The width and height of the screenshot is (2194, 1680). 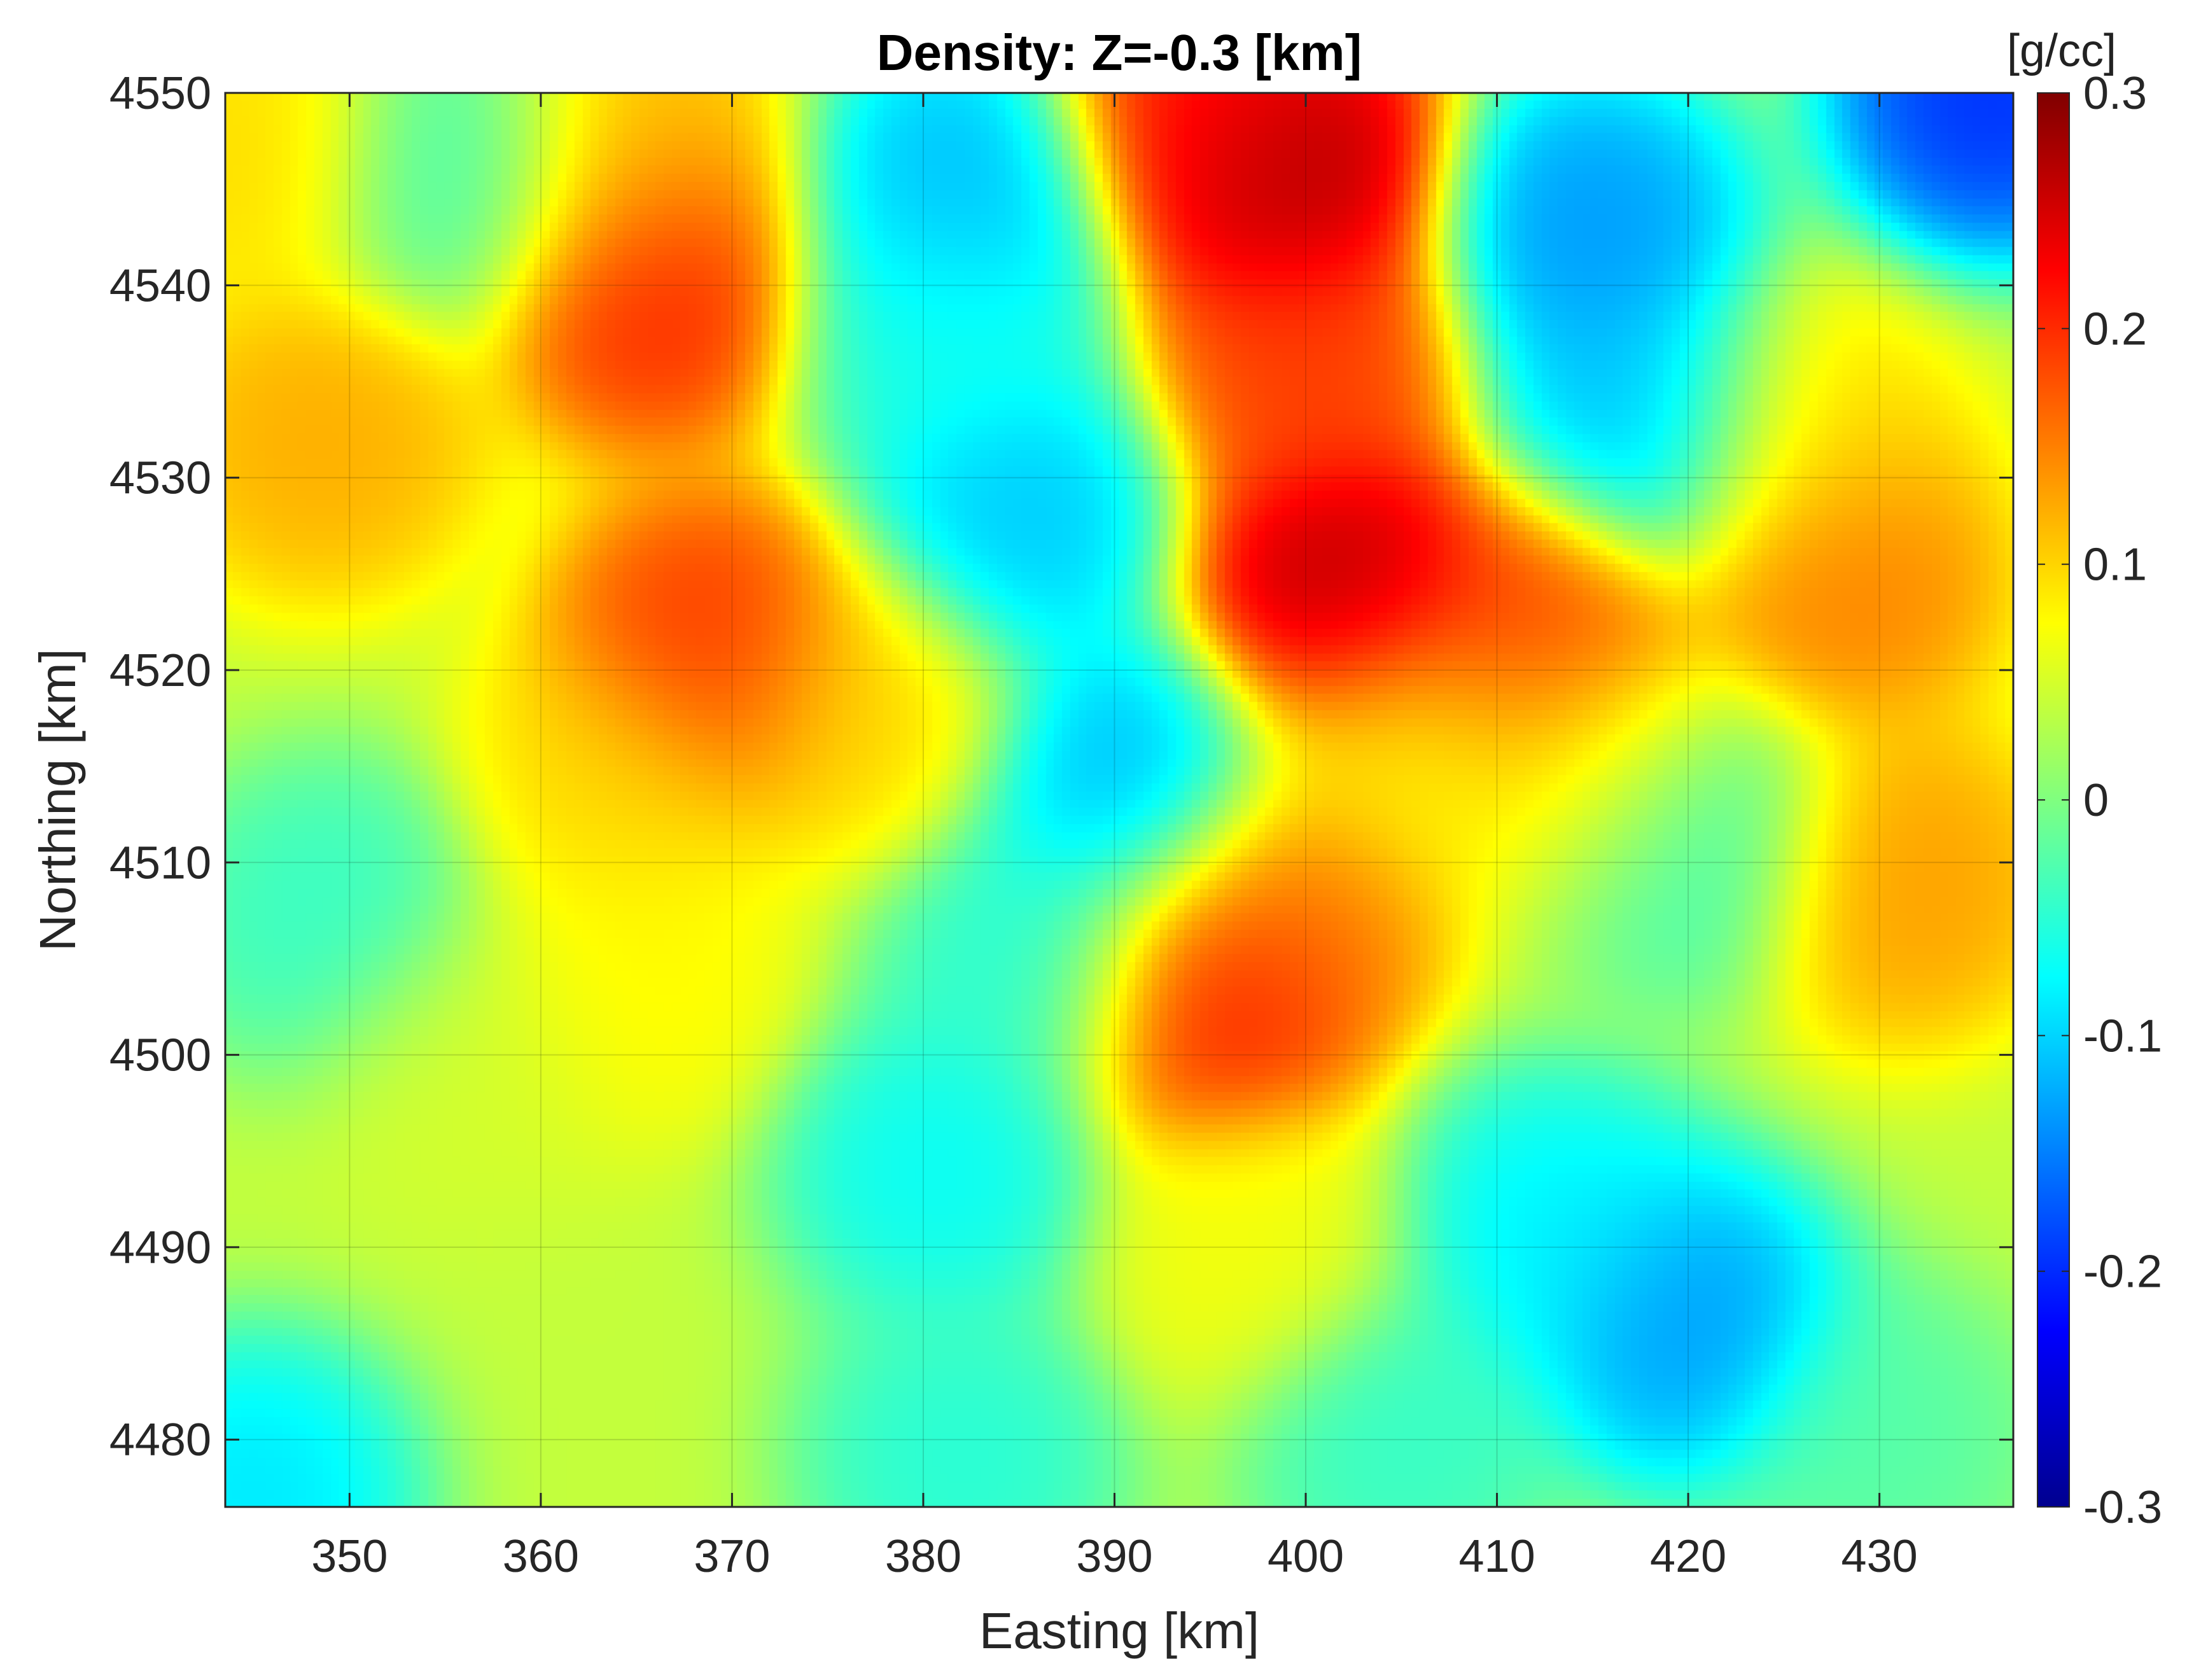 I want to click on y-tick-label: 4550, so click(x=160, y=93).